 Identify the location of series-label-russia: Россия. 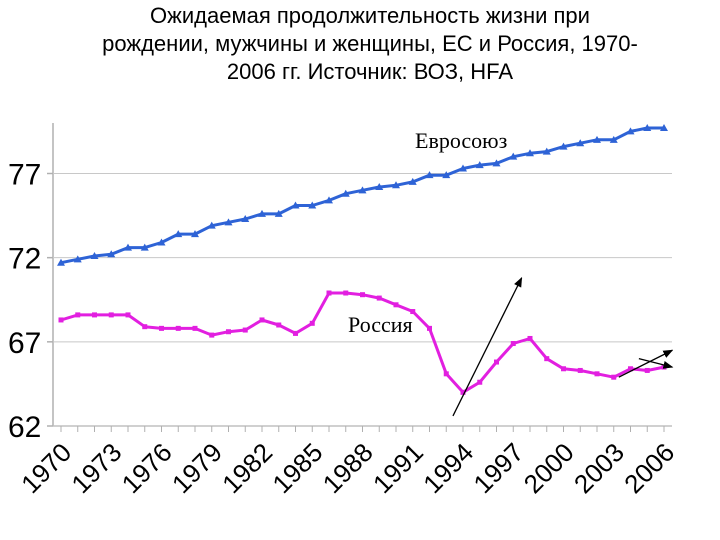
(380, 324).